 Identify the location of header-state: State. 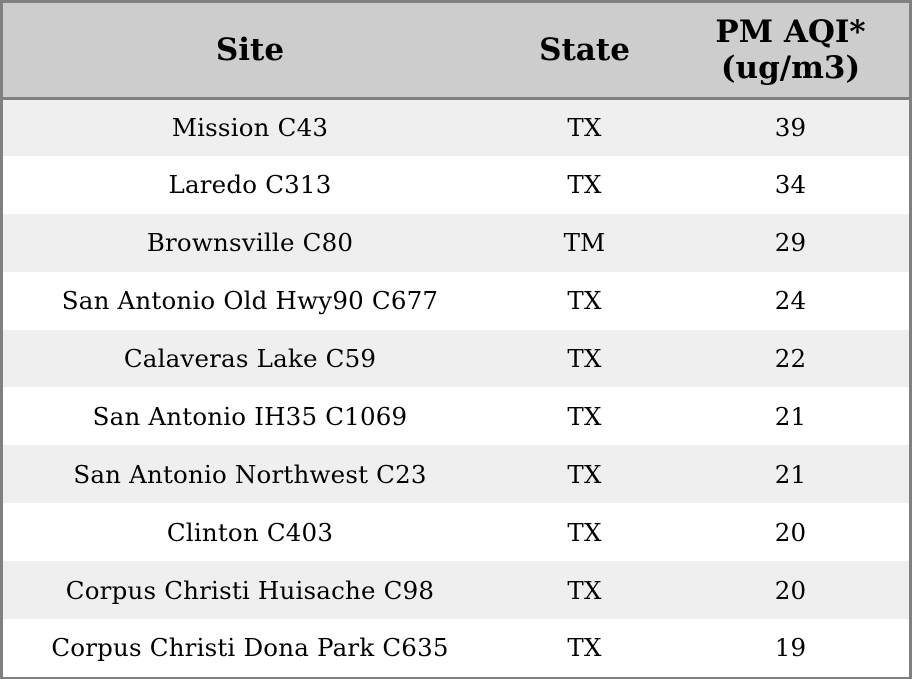
(584, 51).